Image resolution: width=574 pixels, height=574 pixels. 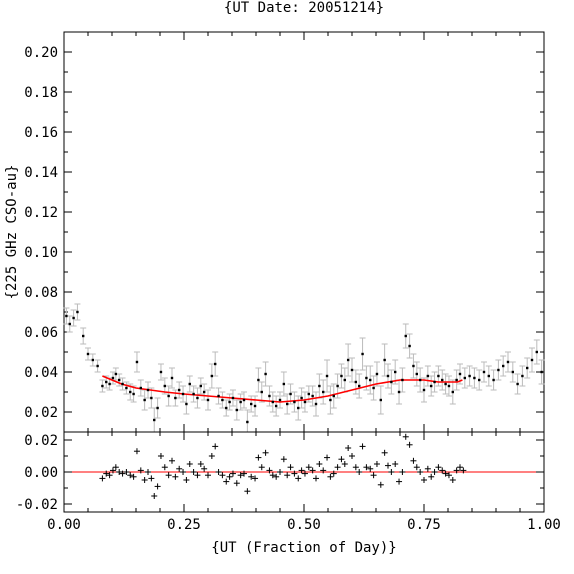 I want to click on y-axis-label: {225 GHz CSO-au}, so click(x=12, y=232).